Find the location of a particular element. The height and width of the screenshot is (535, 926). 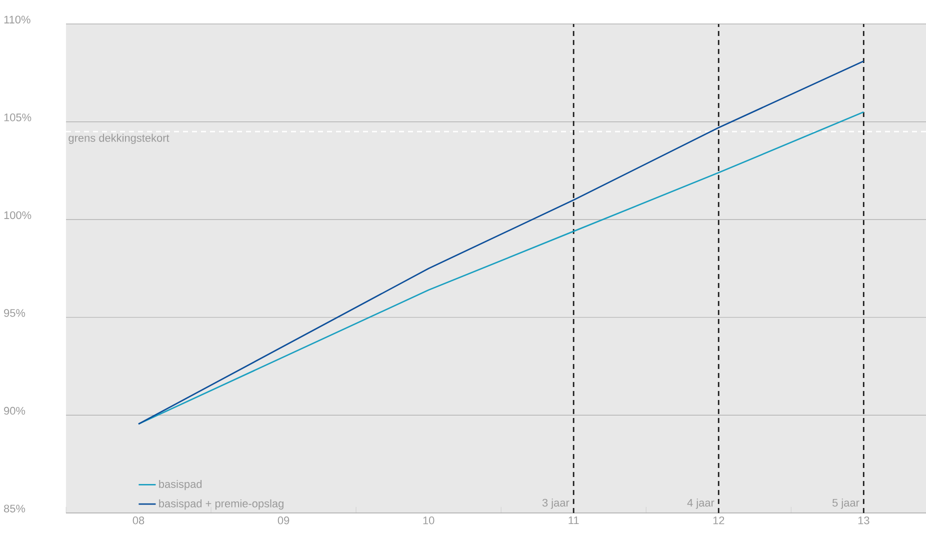

y-tick-label: 90% is located at coordinates (15, 410).